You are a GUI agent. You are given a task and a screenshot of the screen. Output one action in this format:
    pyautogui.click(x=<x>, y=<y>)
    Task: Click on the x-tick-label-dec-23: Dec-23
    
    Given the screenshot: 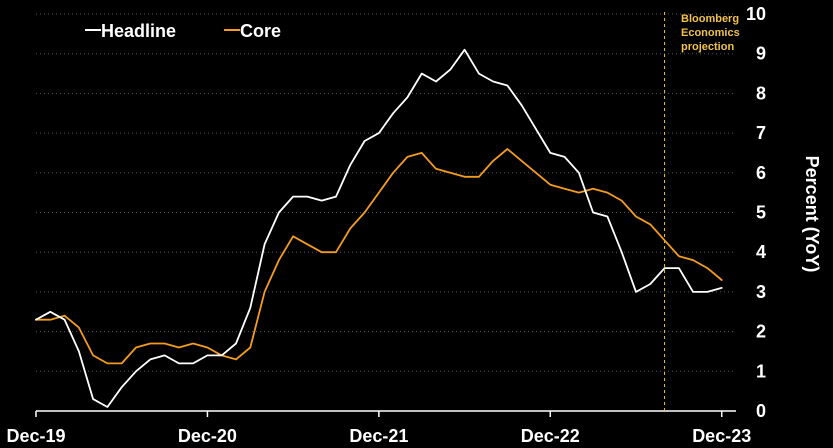 What is the action you would take?
    pyautogui.click(x=721, y=436)
    